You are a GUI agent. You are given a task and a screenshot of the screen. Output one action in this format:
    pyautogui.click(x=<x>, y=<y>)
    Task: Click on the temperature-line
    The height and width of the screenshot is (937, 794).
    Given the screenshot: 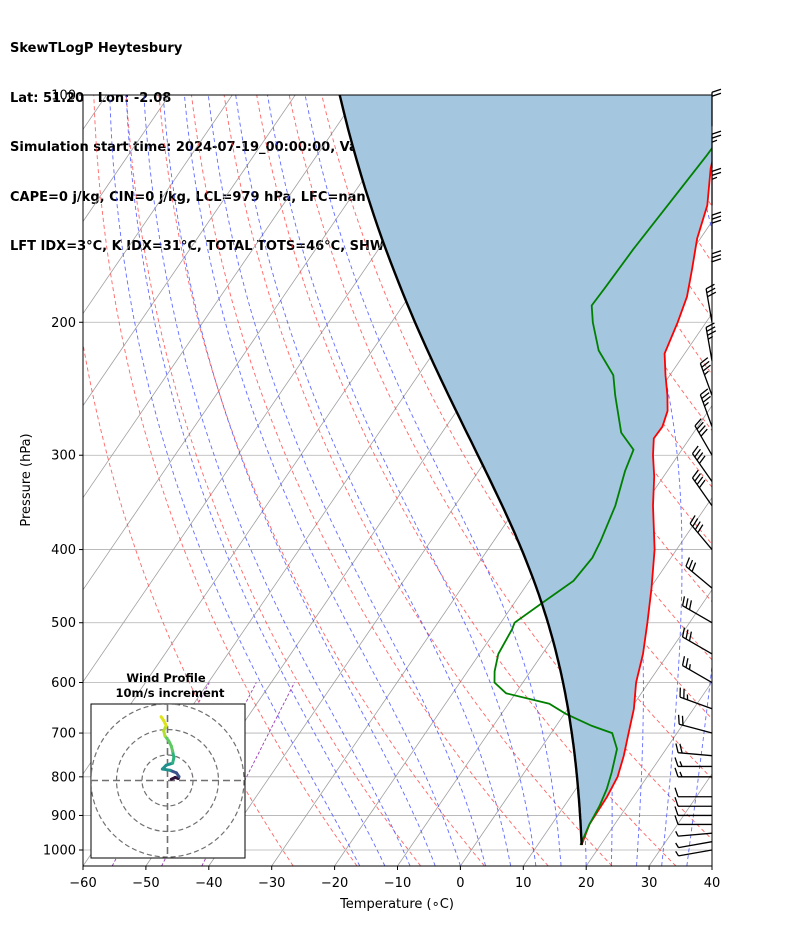 What is the action you would take?
    pyautogui.click(x=646, y=502)
    